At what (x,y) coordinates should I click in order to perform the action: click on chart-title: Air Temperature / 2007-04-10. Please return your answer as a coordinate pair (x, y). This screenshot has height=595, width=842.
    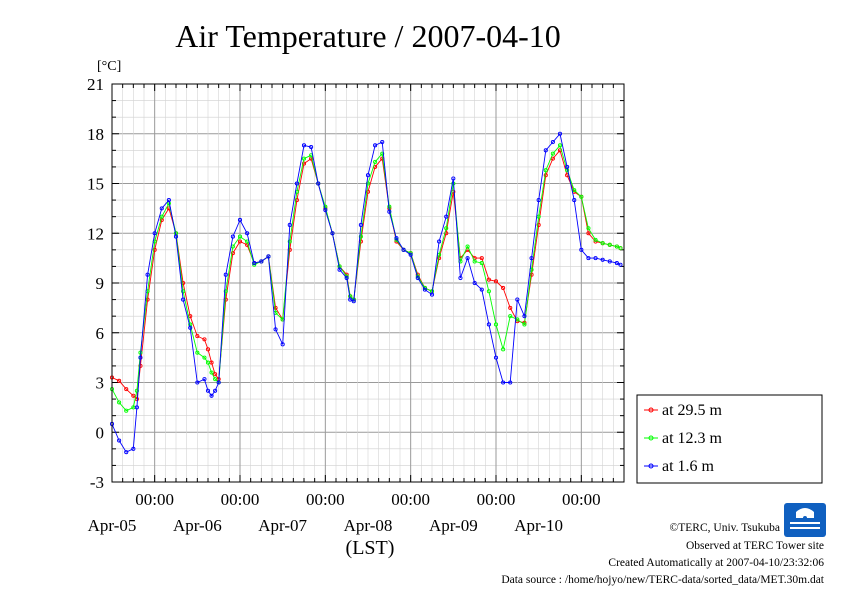
    Looking at the image, I should click on (368, 36).